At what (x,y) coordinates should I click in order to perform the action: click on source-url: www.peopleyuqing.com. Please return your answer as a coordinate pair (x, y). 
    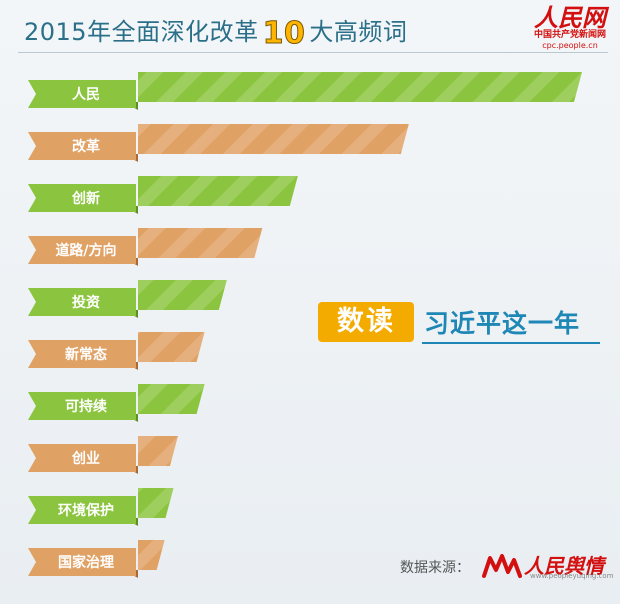
    Looking at the image, I should click on (572, 576).